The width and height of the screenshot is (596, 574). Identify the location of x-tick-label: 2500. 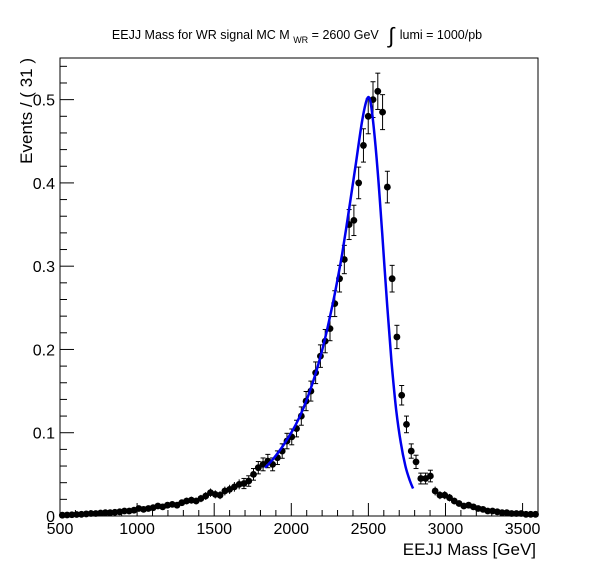
(369, 529).